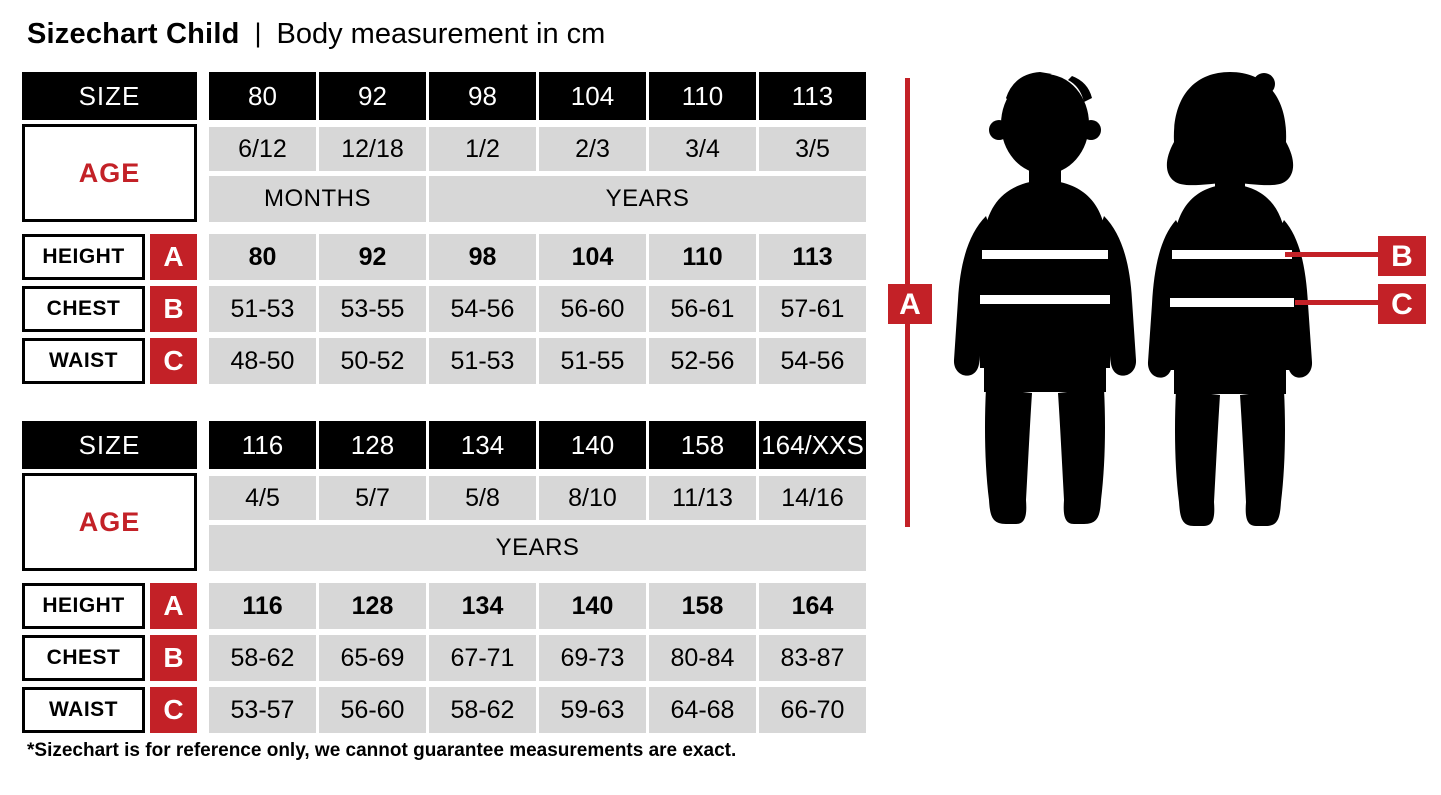 This screenshot has height=795, width=1441. What do you see at coordinates (372, 257) in the screenshot?
I see `height-cell: 92` at bounding box center [372, 257].